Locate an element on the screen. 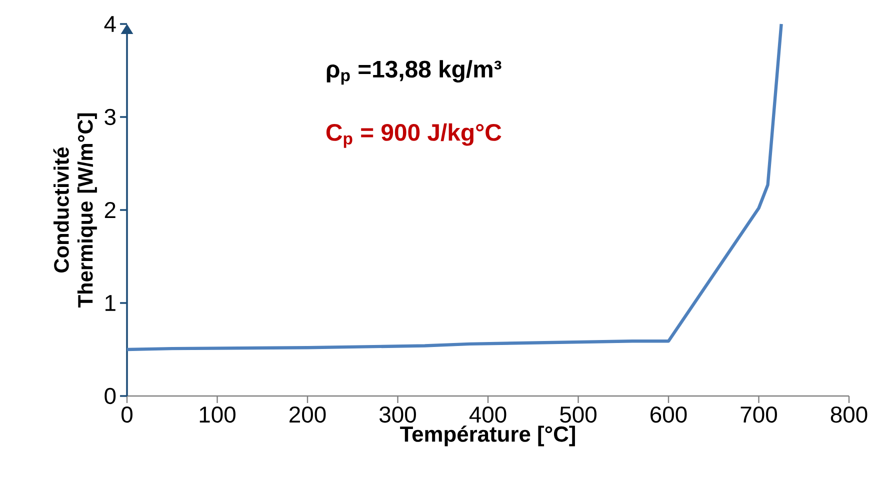 This screenshot has width=878, height=494. x-tick-label: 100 is located at coordinates (218, 414).